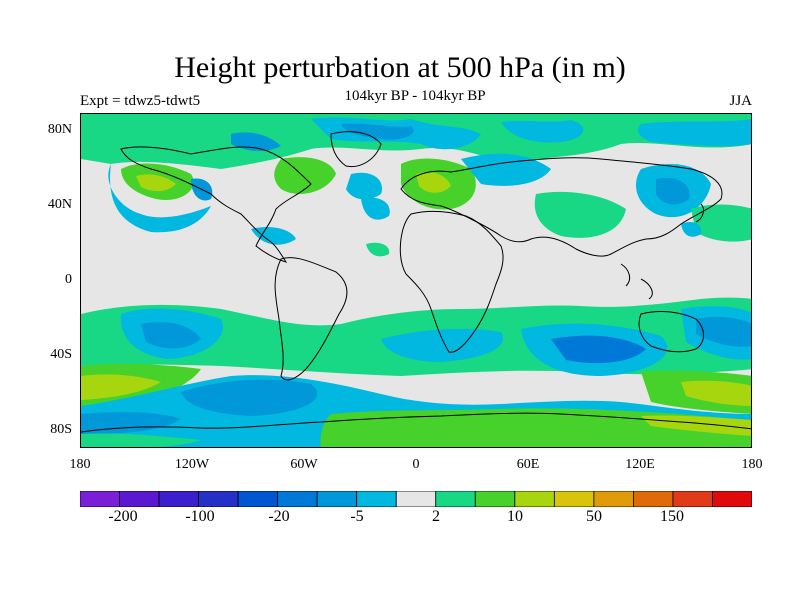  Describe the element at coordinates (59, 204) in the screenshot. I see `lat-label-40n: 40N` at that location.